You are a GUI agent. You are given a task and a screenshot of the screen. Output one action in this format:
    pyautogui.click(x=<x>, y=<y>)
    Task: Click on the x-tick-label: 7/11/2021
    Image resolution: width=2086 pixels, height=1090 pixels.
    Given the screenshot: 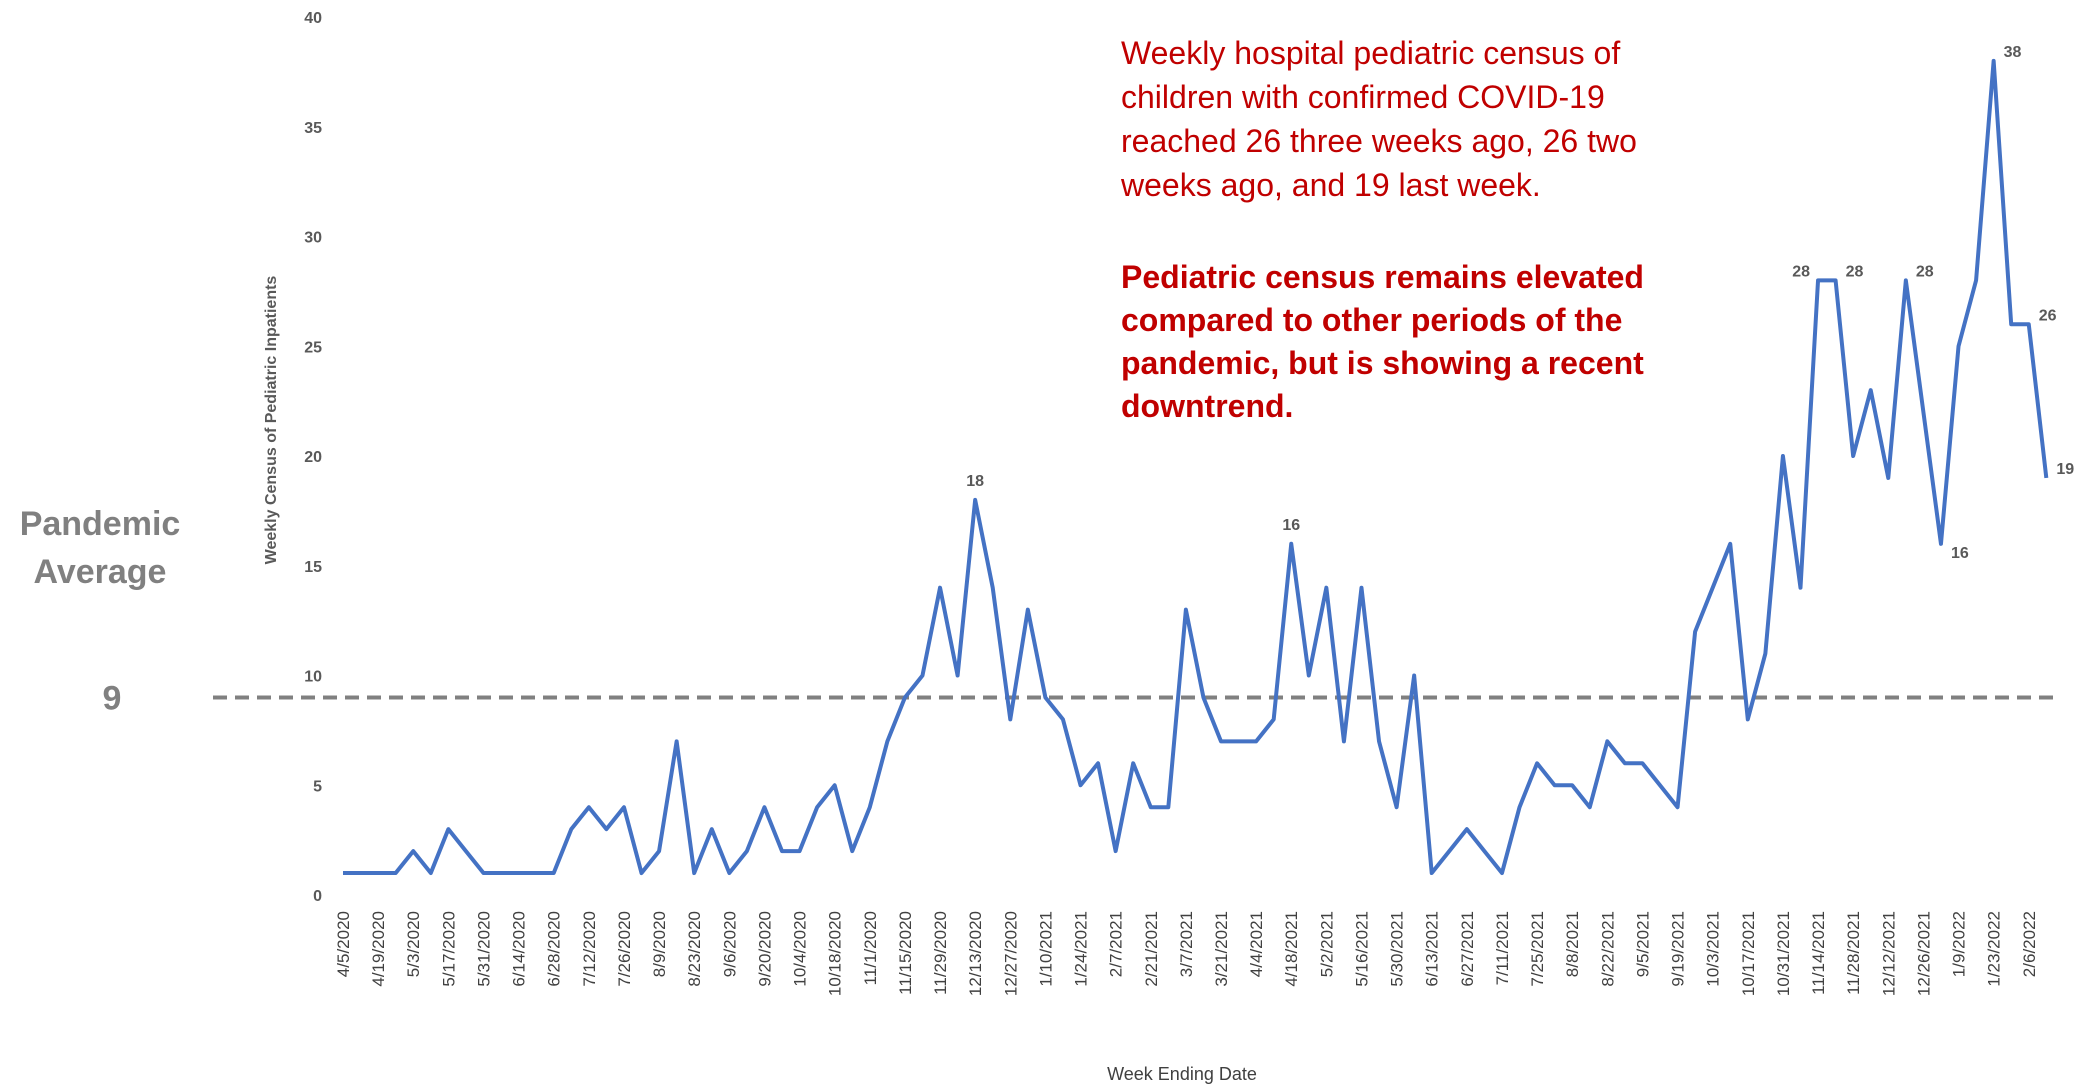 What is the action you would take?
    pyautogui.click(x=1502, y=948)
    